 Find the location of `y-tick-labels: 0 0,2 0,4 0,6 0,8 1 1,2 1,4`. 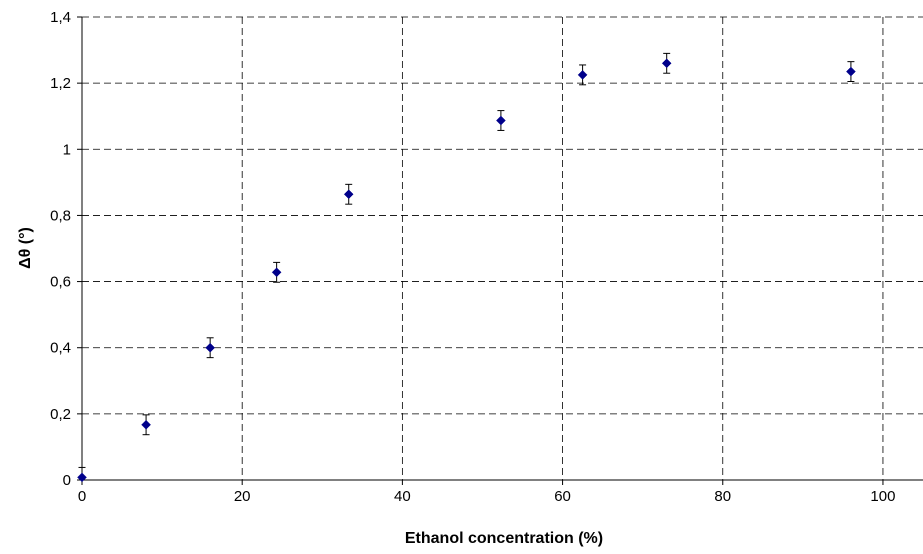

y-tick-labels: 0 0,2 0,4 0,6 0,8 1 1,2 1,4 is located at coordinates (60, 249).